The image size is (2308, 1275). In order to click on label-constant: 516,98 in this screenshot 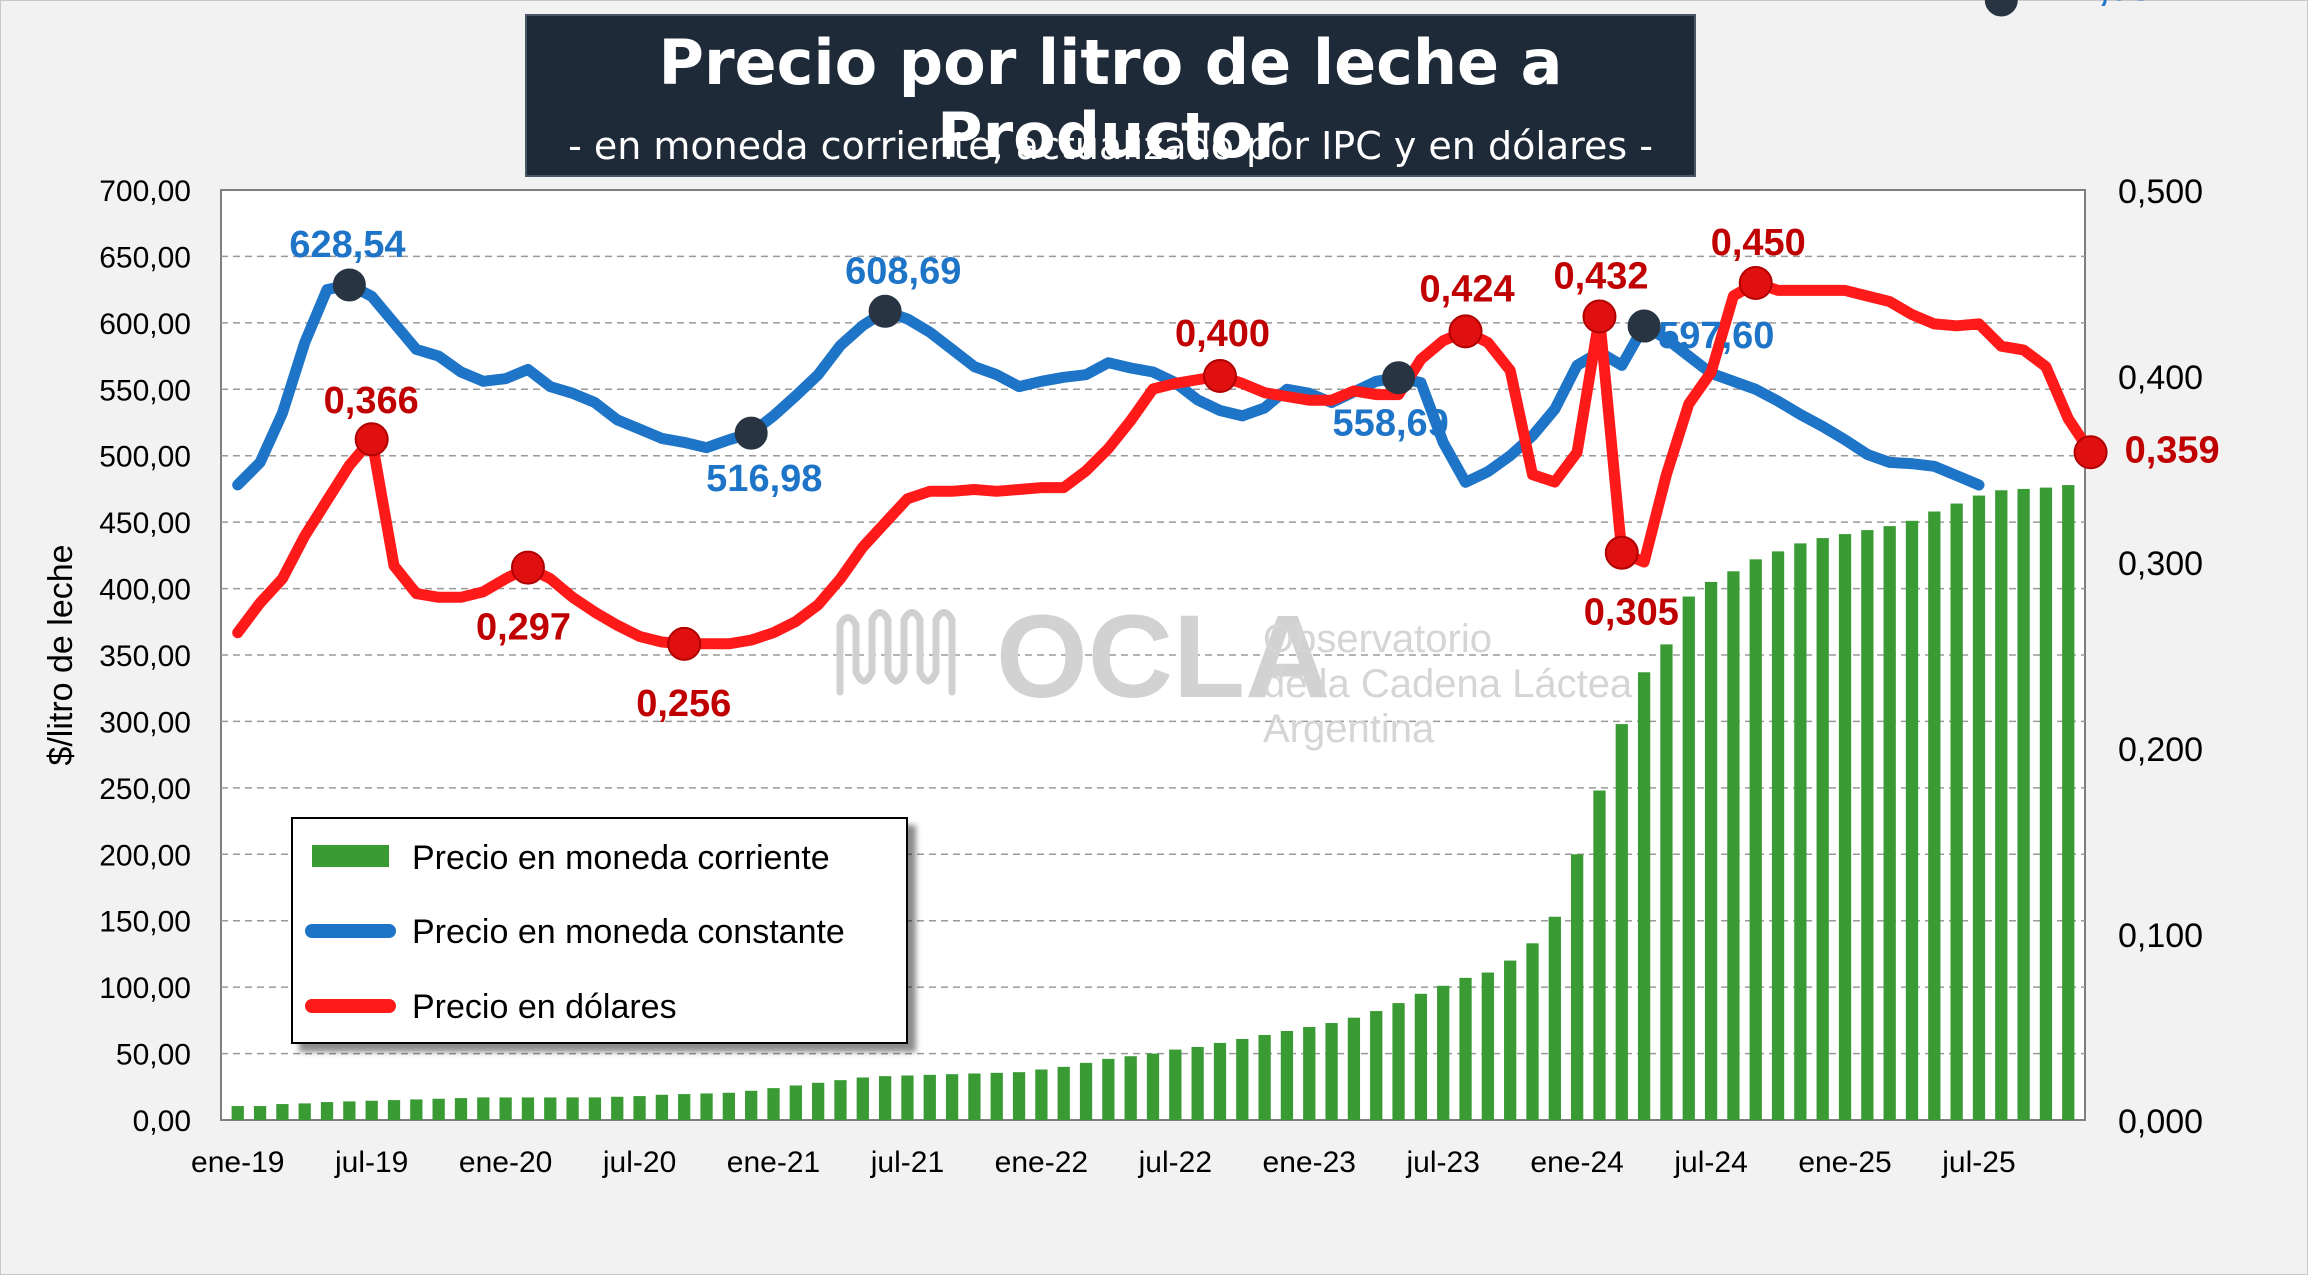, I will do `click(764, 479)`.